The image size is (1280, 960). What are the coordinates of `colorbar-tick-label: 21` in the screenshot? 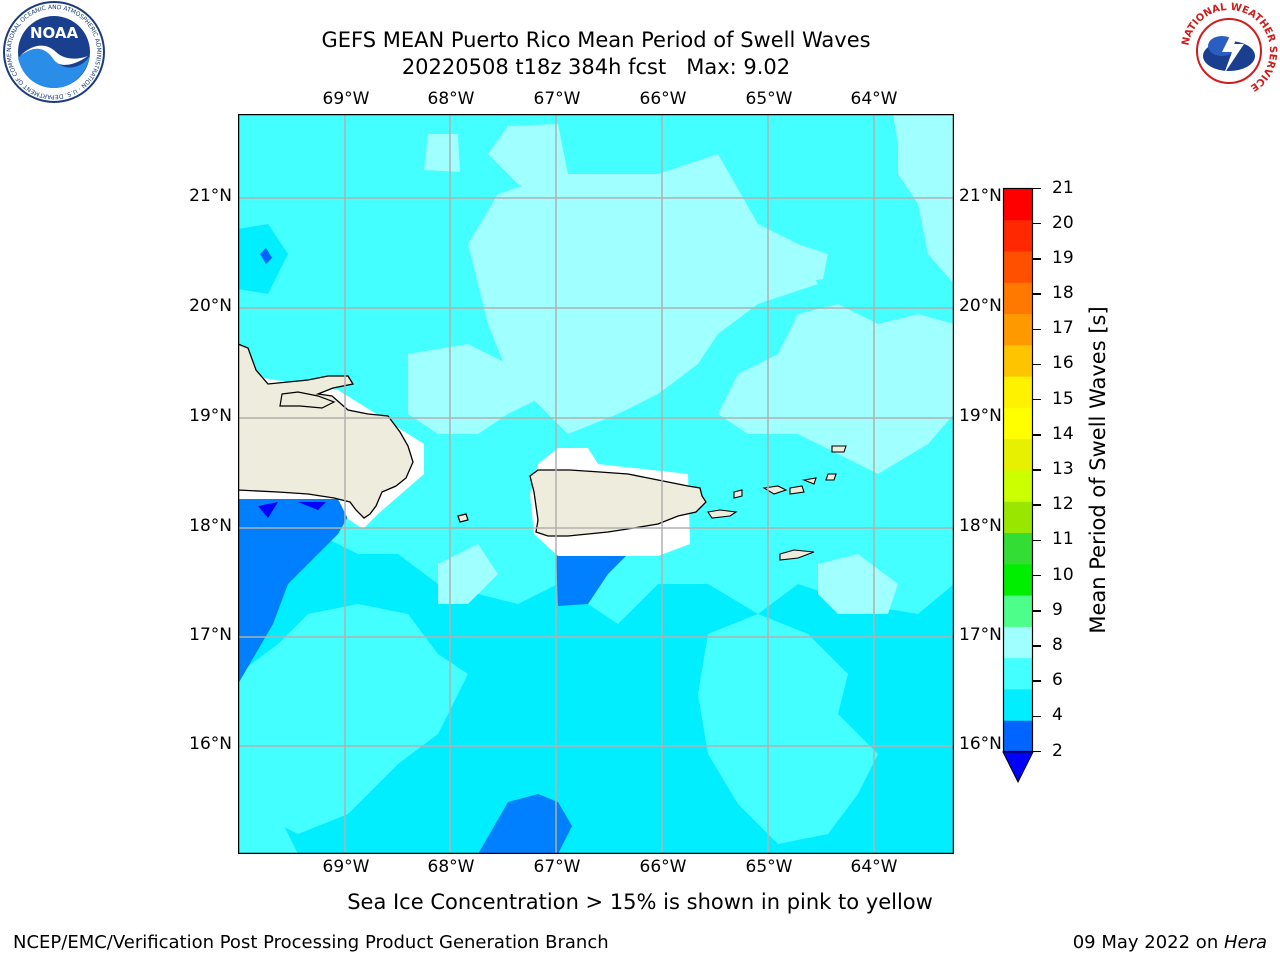 It's located at (1063, 187).